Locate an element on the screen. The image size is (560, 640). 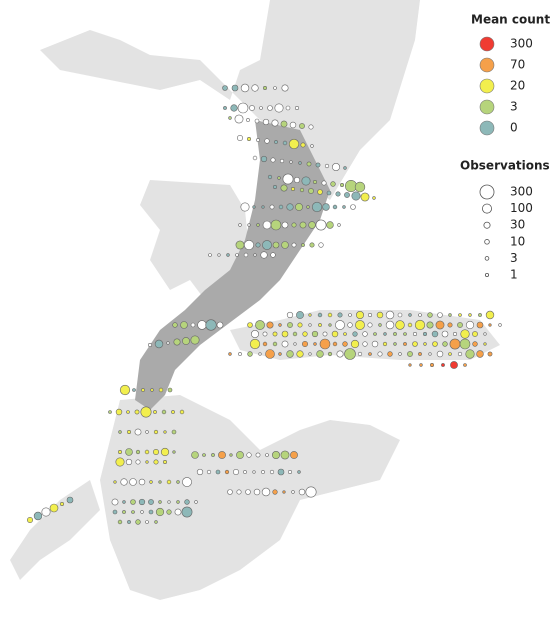
legend-title: Mean count is located at coordinates (510, 20).